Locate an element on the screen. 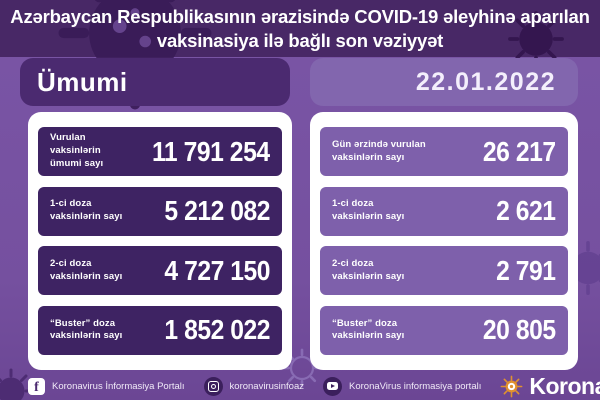 Image resolution: width=600 pixels, height=400 pixels. virus-icon is located at coordinates (18, 383).